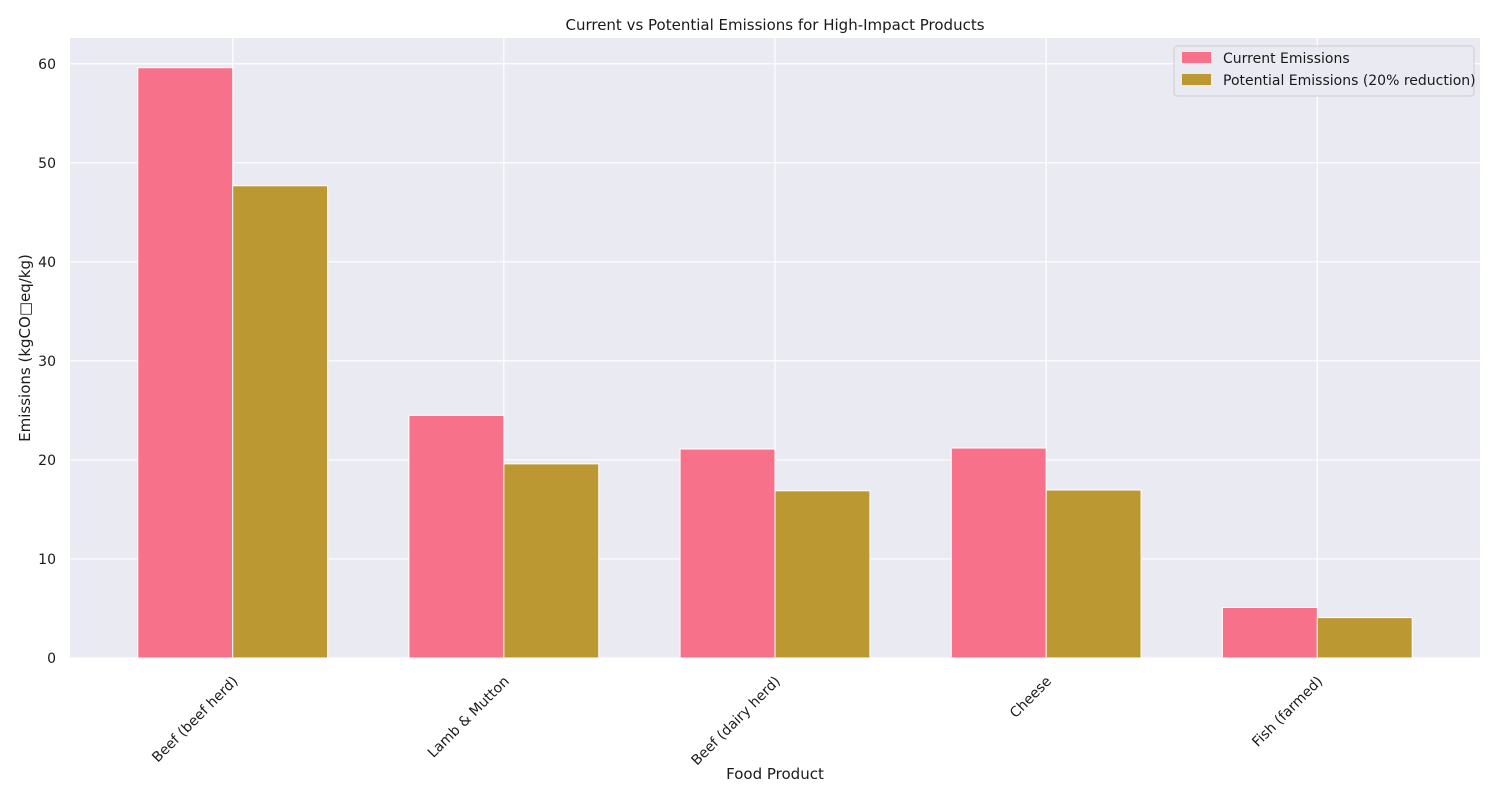  What do you see at coordinates (1287, 712) in the screenshot?
I see `x-tick-label: Fish (farmed)` at bounding box center [1287, 712].